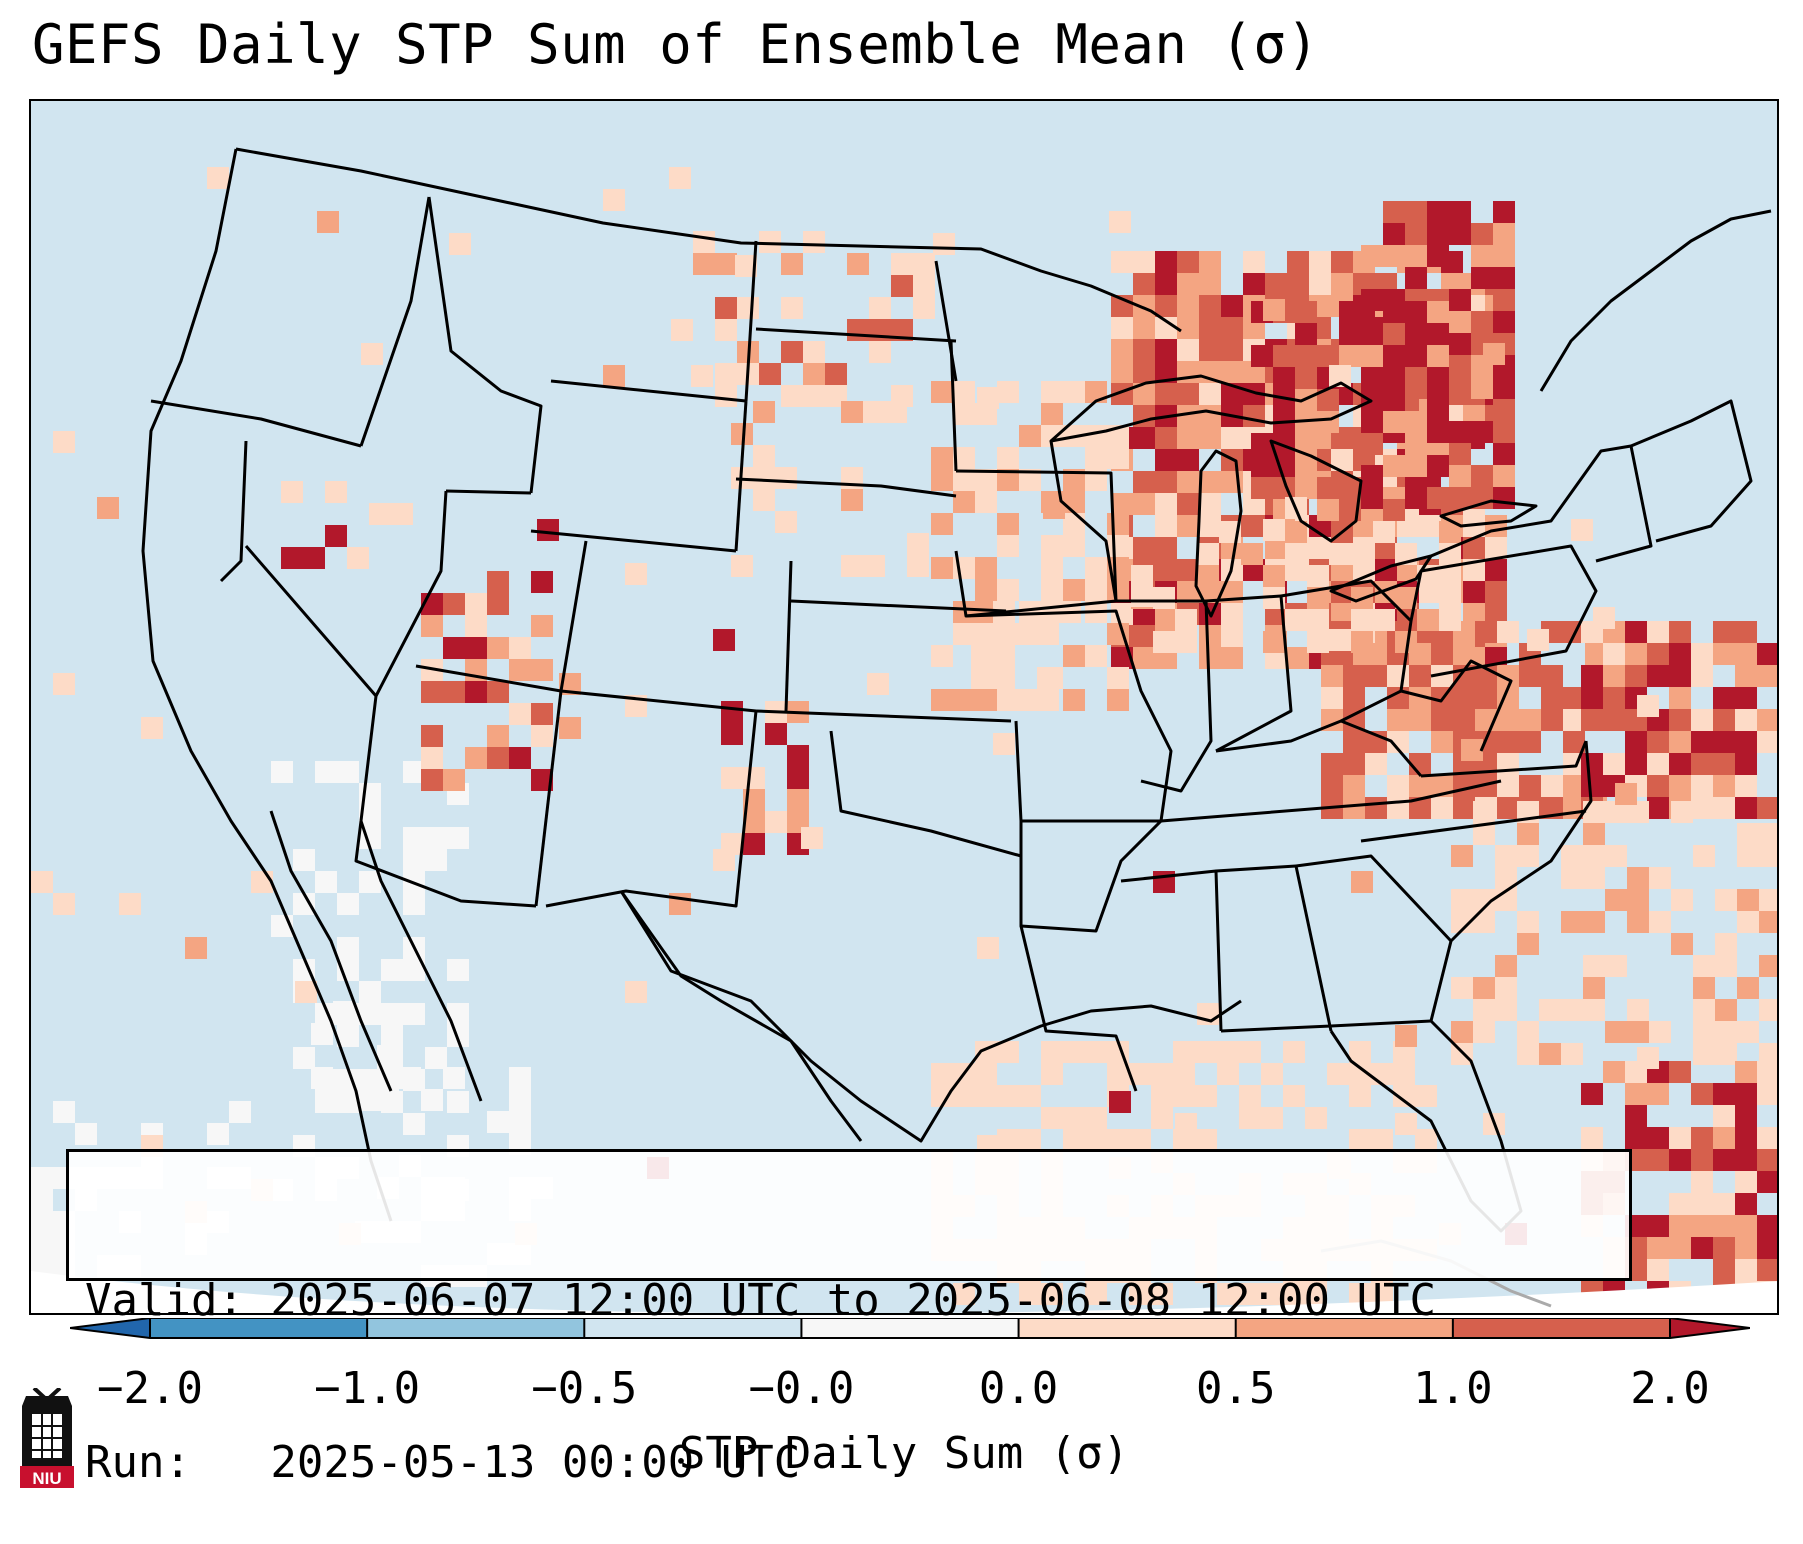  Describe the element at coordinates (904, 1292) in the screenshot. I see `projection-edge` at that location.